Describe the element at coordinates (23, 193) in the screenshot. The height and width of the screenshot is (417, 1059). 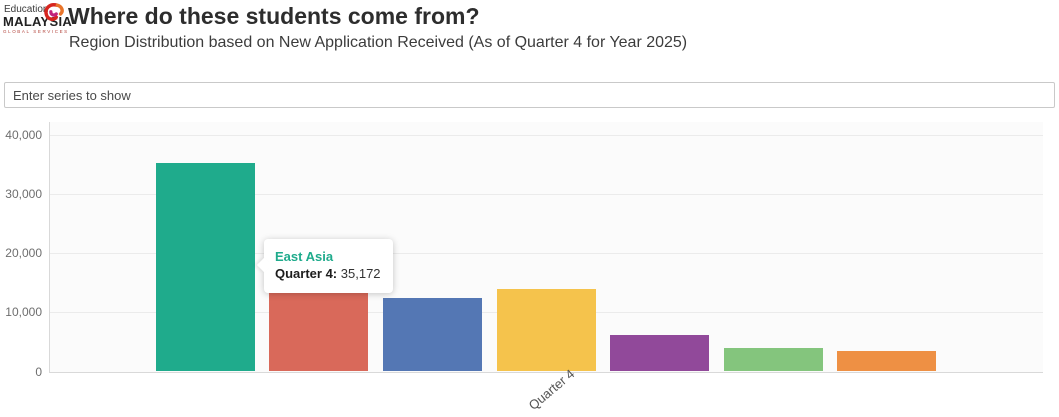
I see `y-axis-tick-label: 30,000` at that location.